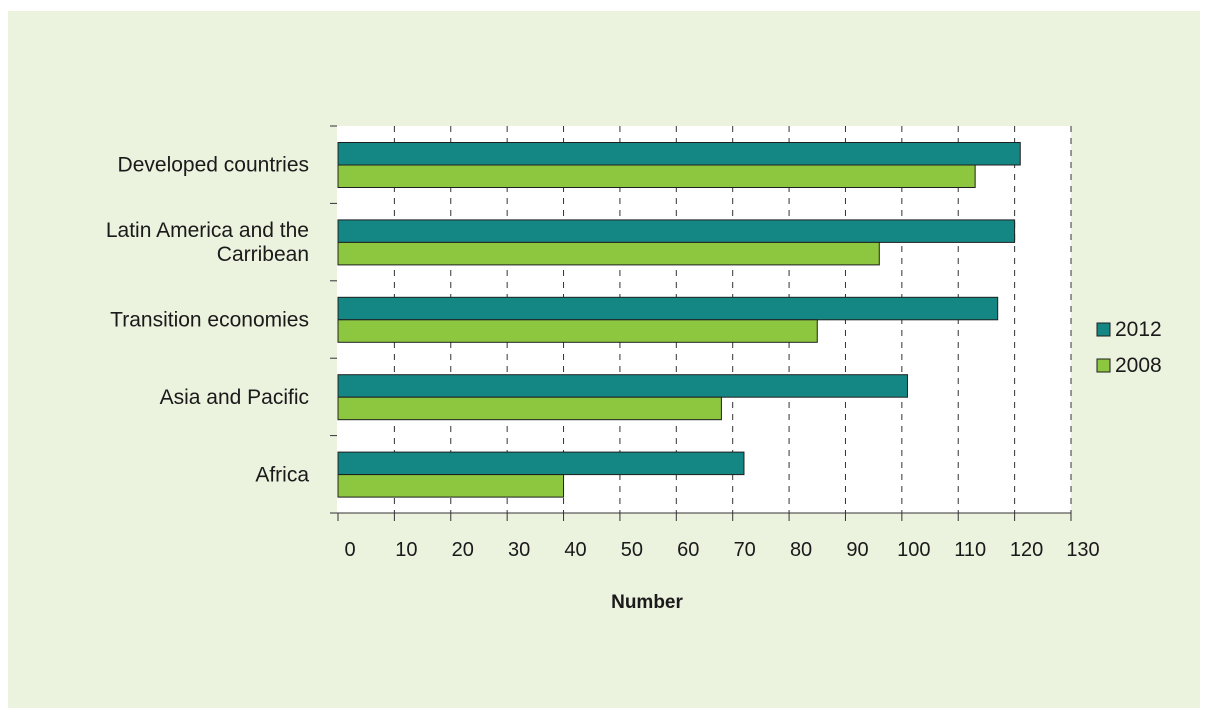 The image size is (1208, 721). What do you see at coordinates (1082, 550) in the screenshot?
I see `x-tick-label: 130` at bounding box center [1082, 550].